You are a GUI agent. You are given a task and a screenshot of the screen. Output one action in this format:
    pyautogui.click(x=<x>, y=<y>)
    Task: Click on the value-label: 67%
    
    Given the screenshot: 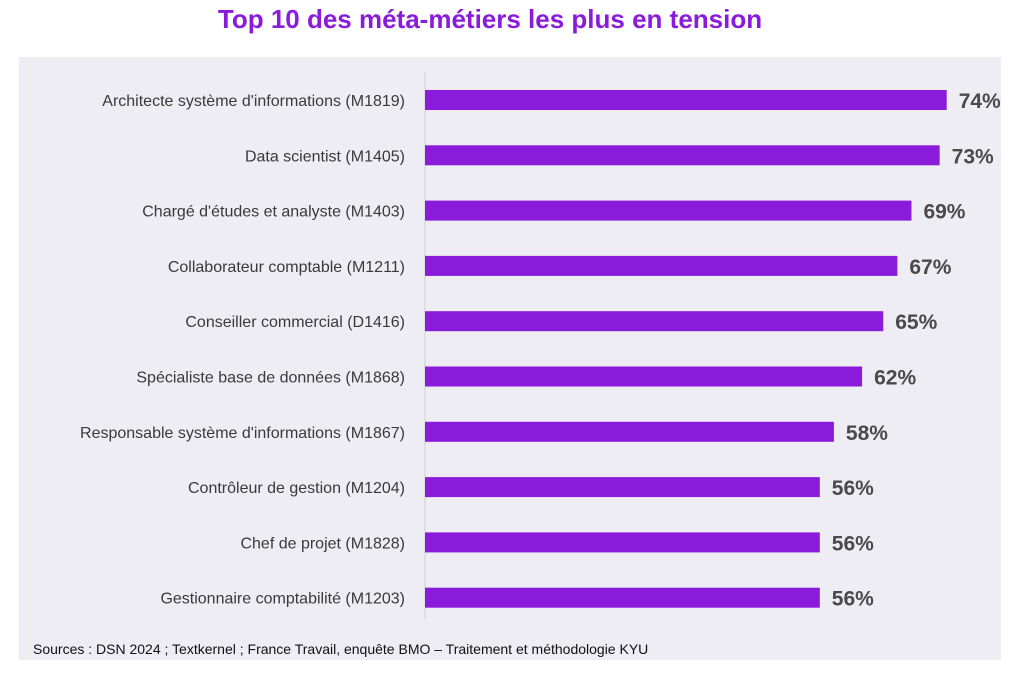 What is the action you would take?
    pyautogui.click(x=930, y=267)
    